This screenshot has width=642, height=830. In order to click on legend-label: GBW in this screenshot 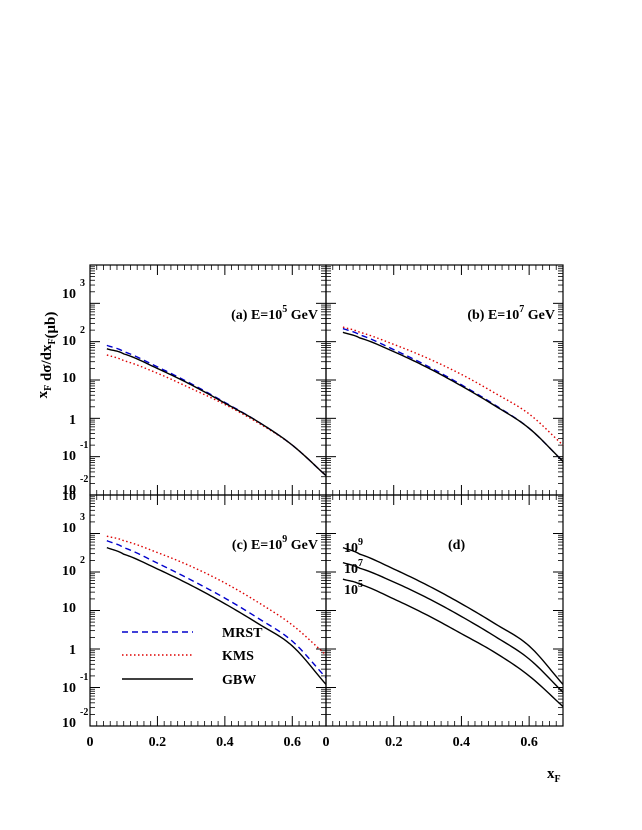, I will do `click(239, 680)`.